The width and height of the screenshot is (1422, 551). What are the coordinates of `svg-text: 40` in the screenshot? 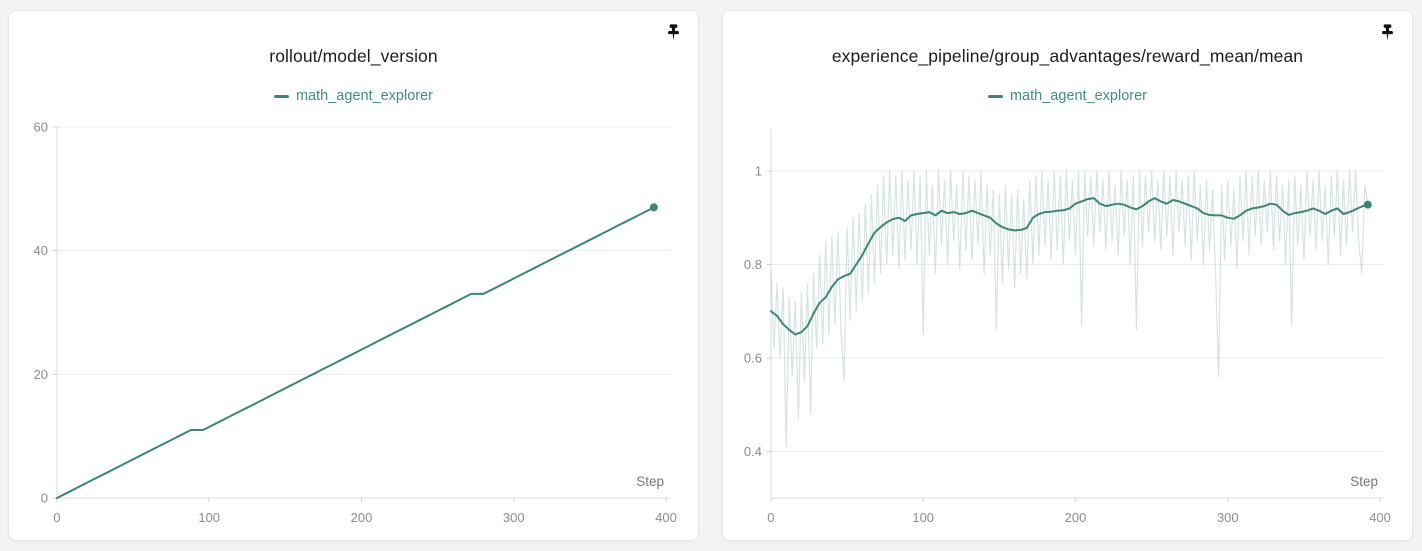 It's located at (41, 250).